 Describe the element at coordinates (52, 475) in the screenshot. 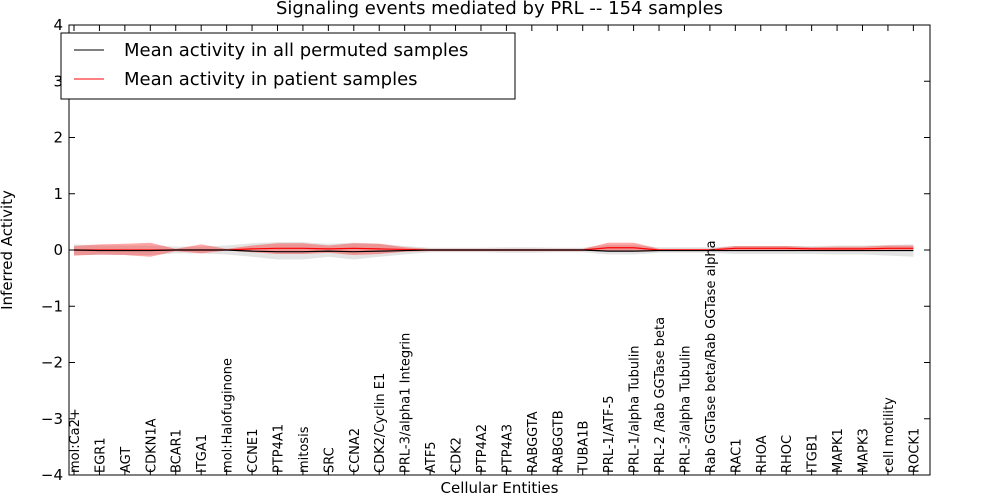

I see `y-tick-label: −4` at that location.